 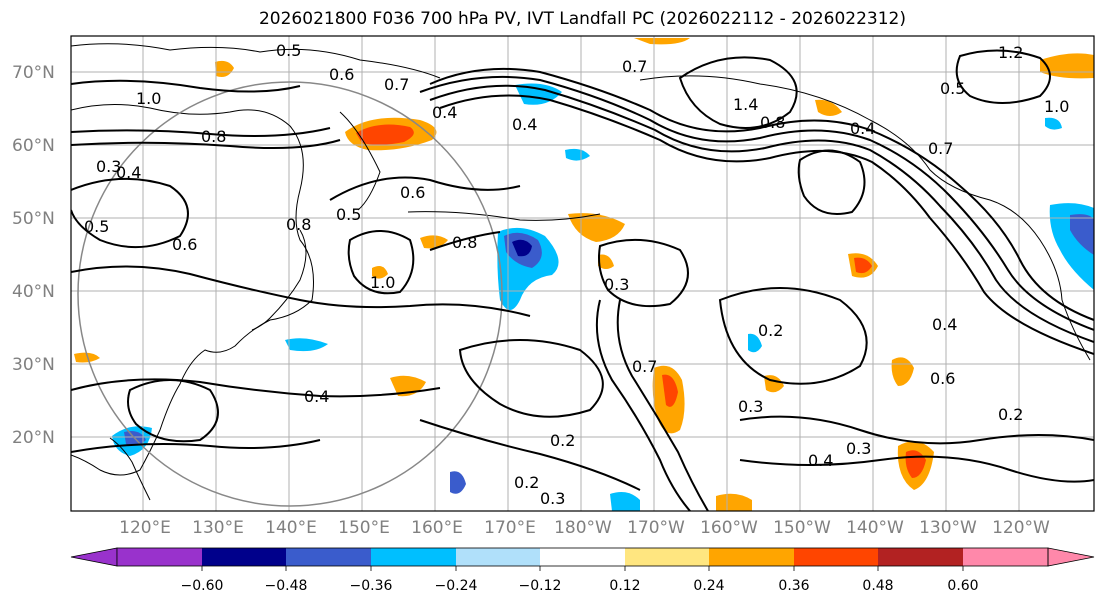 I want to click on colorbar-tick-label: −0.36, so click(x=371, y=586).